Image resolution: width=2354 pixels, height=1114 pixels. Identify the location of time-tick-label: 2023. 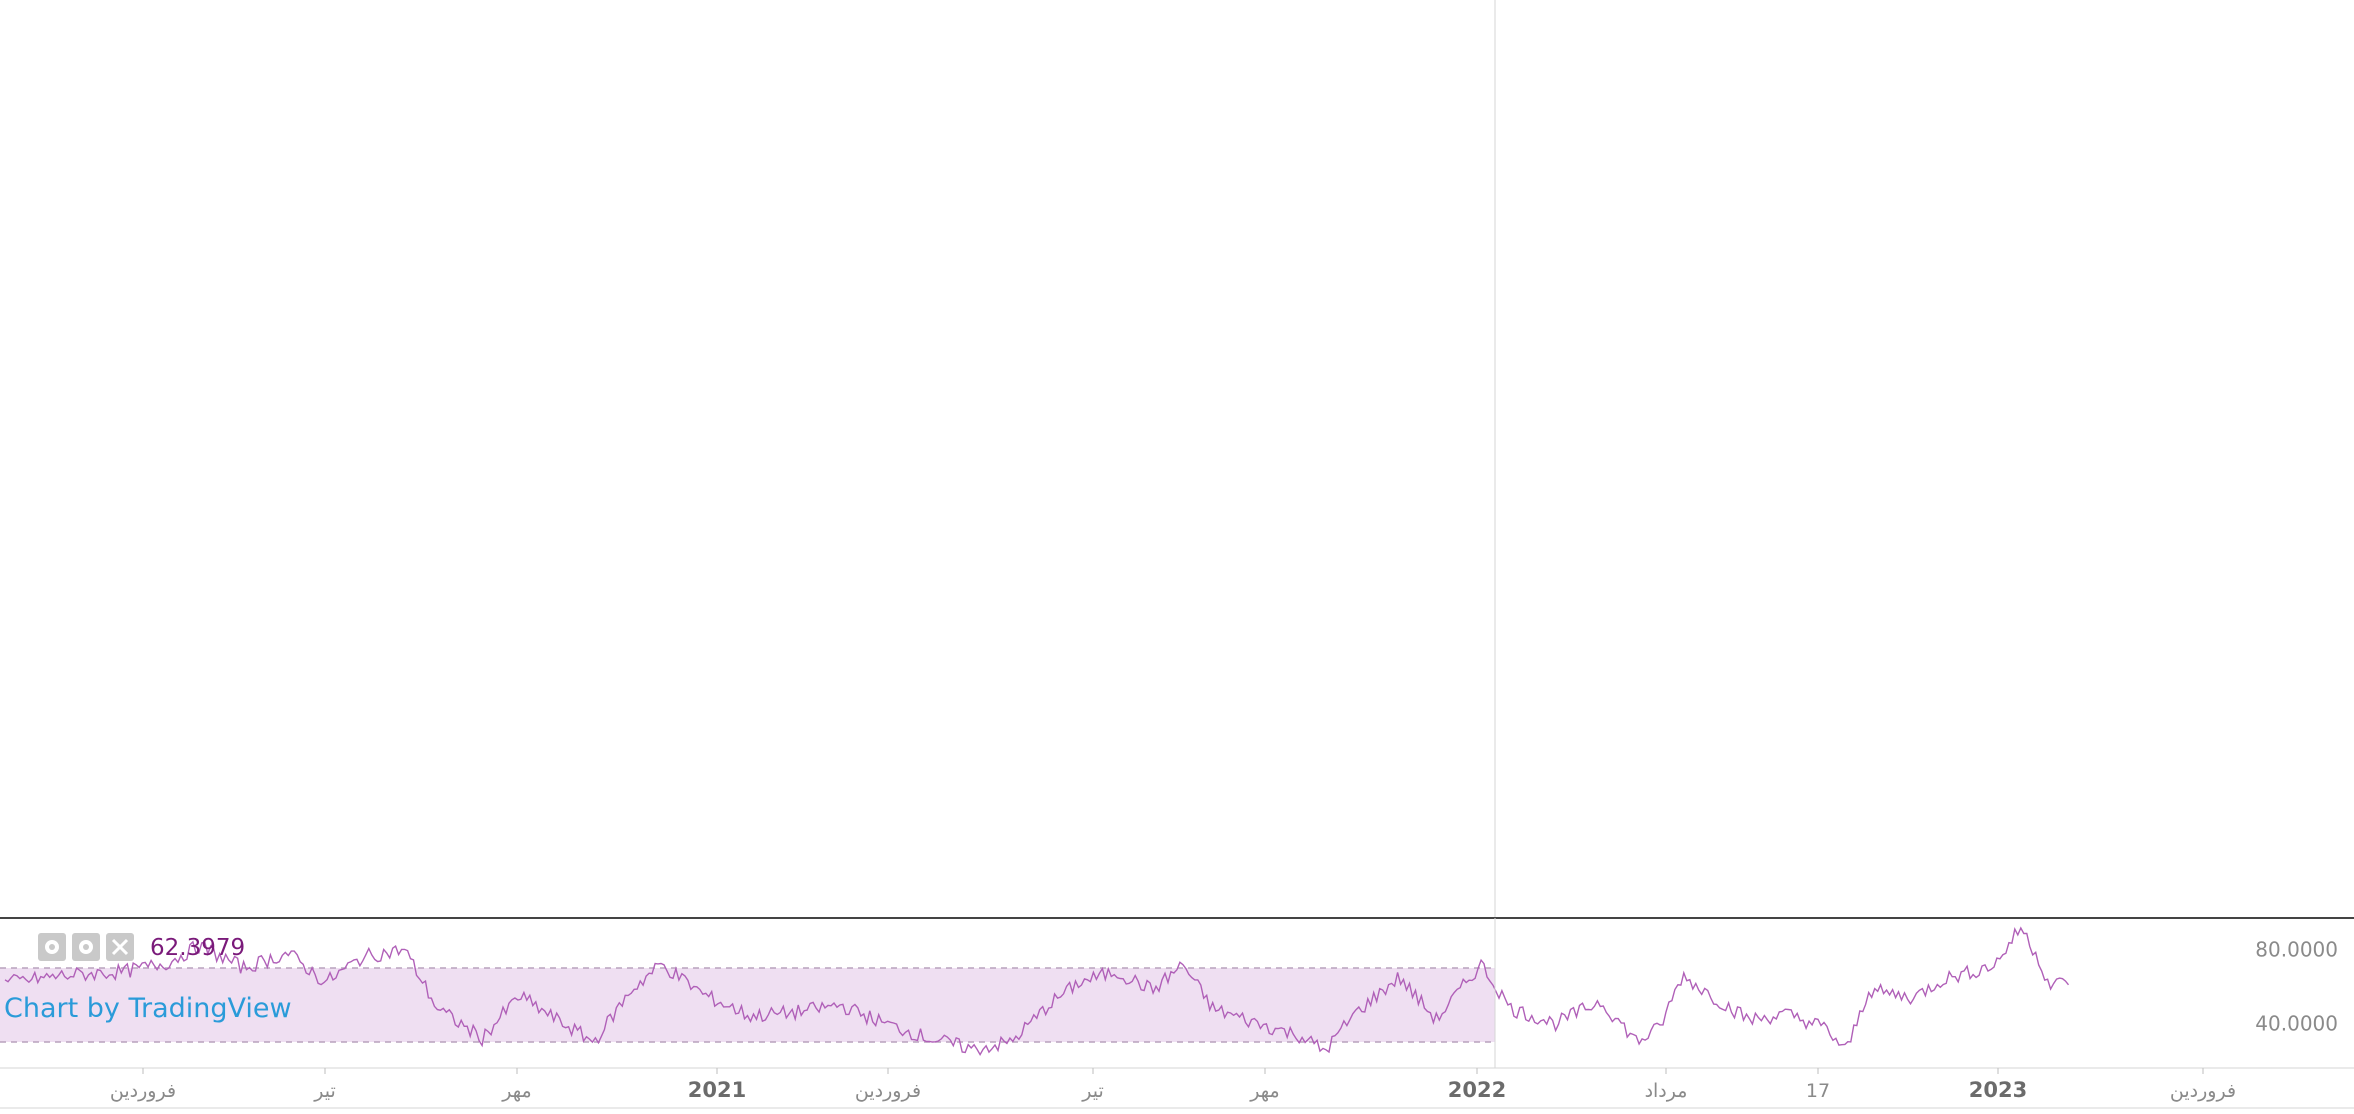
(1998, 1090).